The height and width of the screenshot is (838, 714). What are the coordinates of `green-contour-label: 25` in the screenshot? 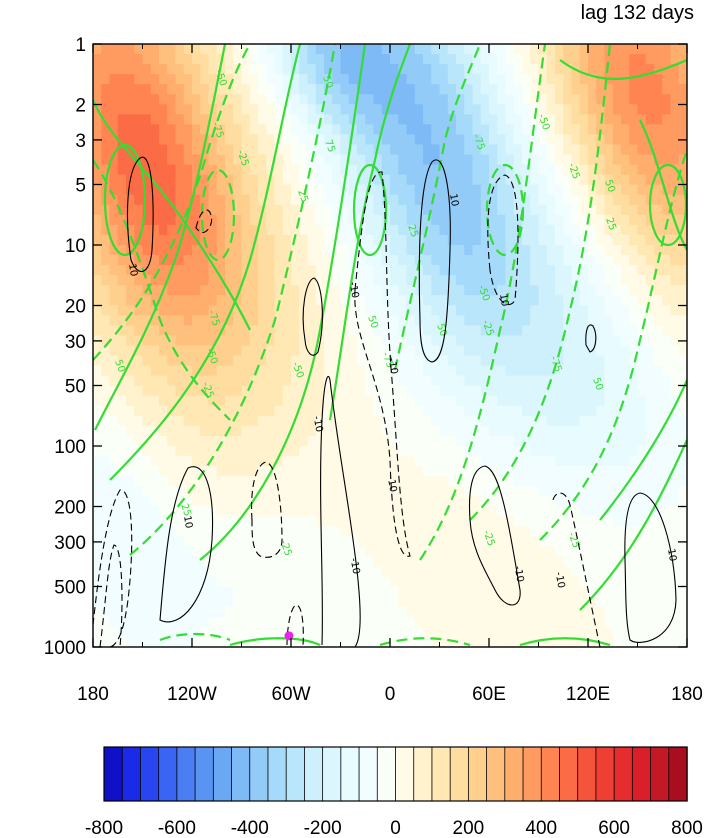 It's located at (302, 196).